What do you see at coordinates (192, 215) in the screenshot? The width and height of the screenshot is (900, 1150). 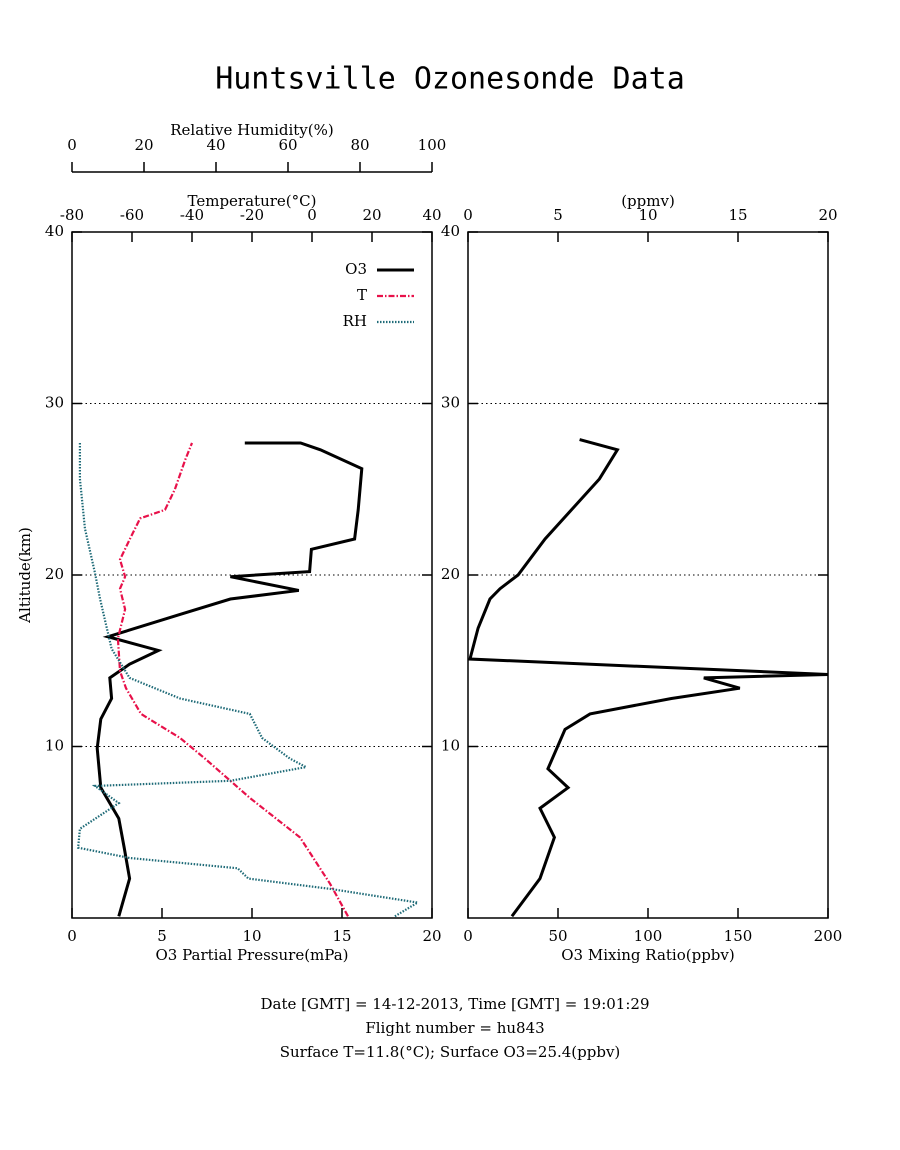 I see `x2-tick-label: -40` at bounding box center [192, 215].